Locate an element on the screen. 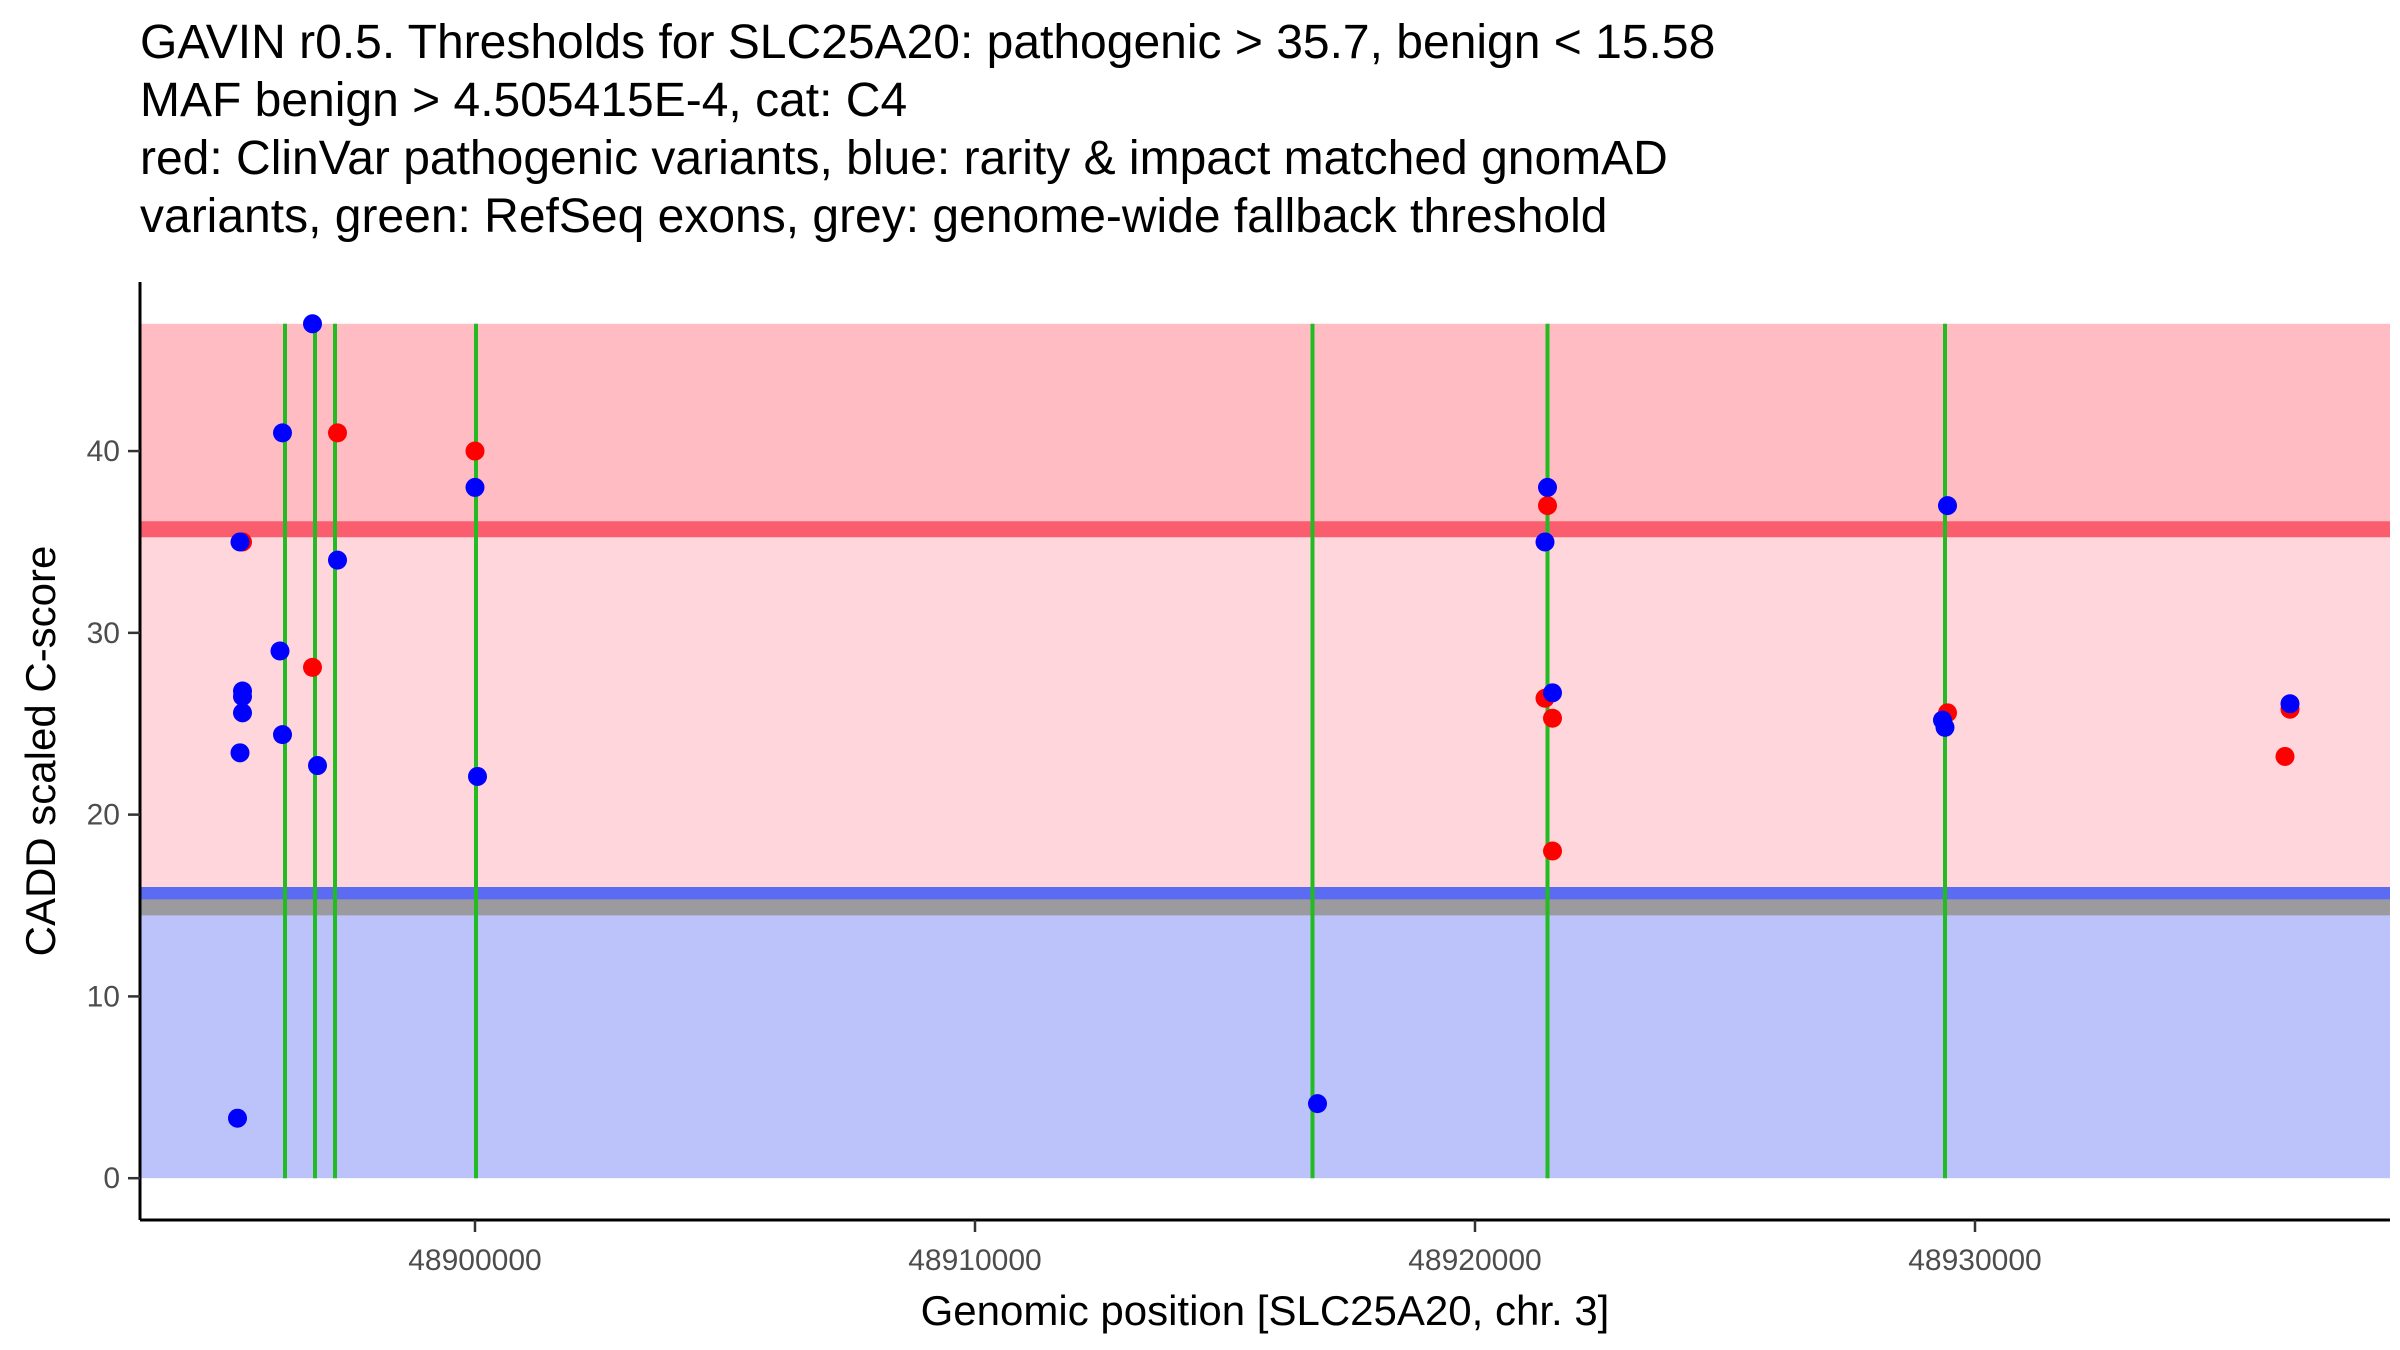 This screenshot has width=2400, height=1350. y-axis-ticks: 0 10 20 30 40 is located at coordinates (113, 815).